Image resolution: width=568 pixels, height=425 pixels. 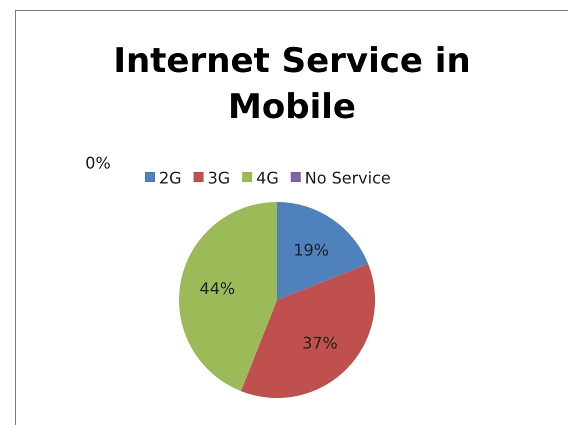 What do you see at coordinates (320, 343) in the screenshot?
I see `data-label: 37%` at bounding box center [320, 343].